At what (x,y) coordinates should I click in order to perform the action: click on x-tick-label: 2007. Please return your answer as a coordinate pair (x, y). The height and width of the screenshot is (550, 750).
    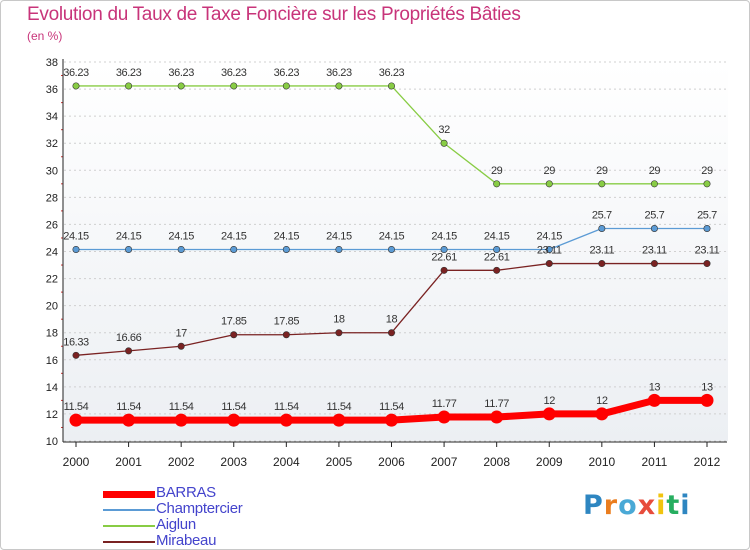
    Looking at the image, I should click on (444, 462).